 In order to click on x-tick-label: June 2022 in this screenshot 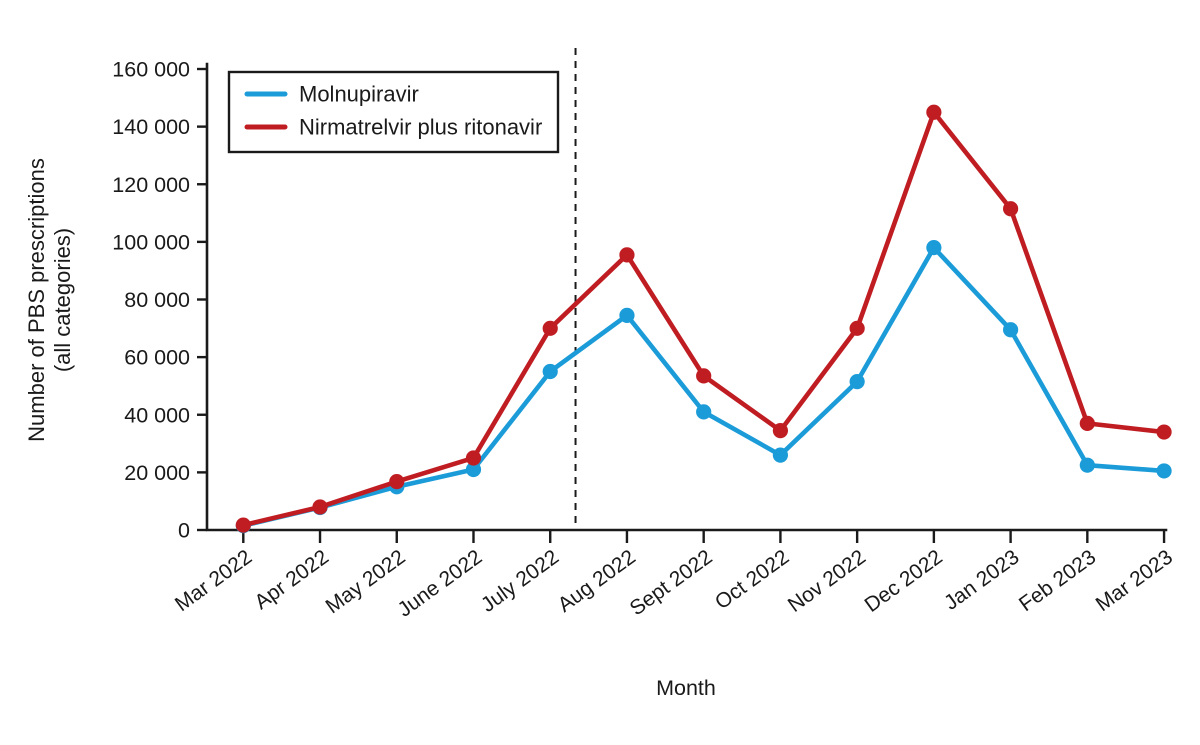, I will do `click(440, 583)`.